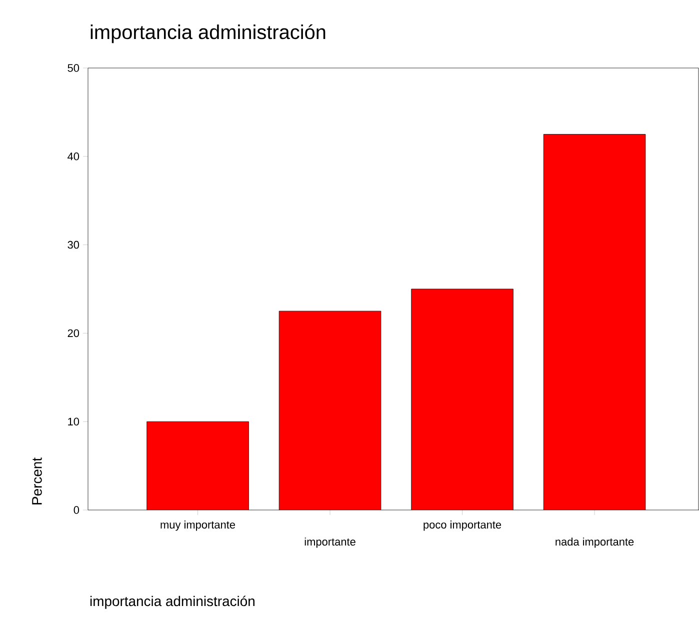  I want to click on y-tick-label: 30, so click(74, 244).